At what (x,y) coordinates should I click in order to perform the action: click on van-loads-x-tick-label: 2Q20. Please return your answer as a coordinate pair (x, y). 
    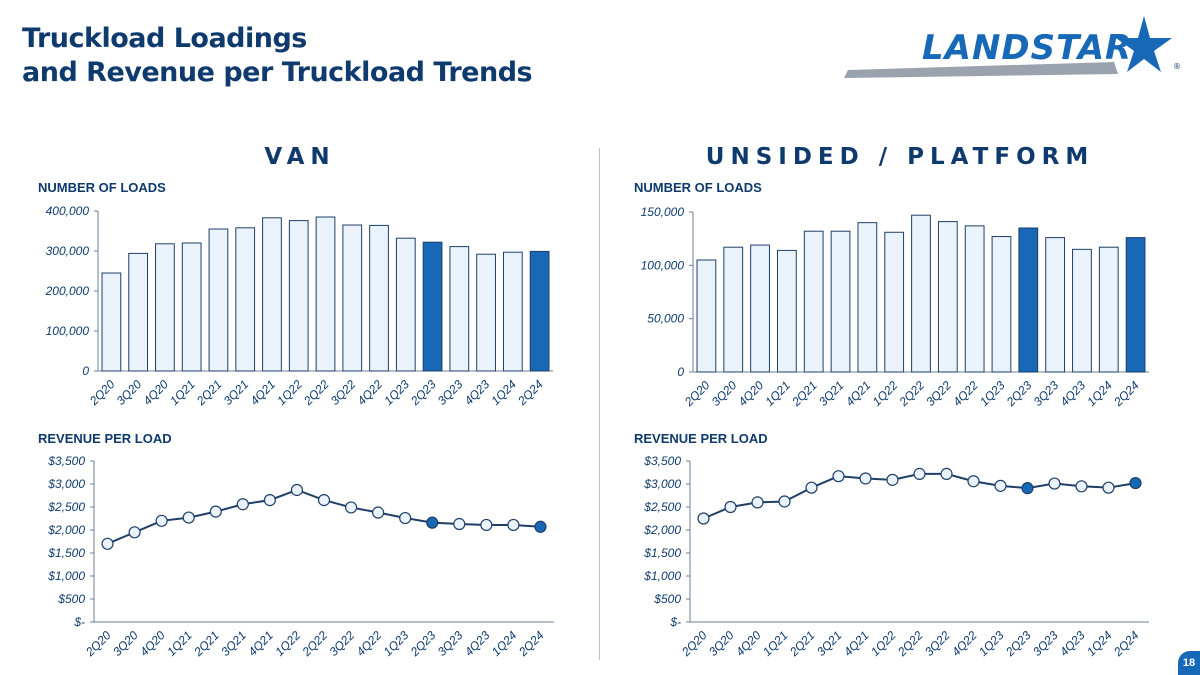
    Looking at the image, I should click on (102, 393).